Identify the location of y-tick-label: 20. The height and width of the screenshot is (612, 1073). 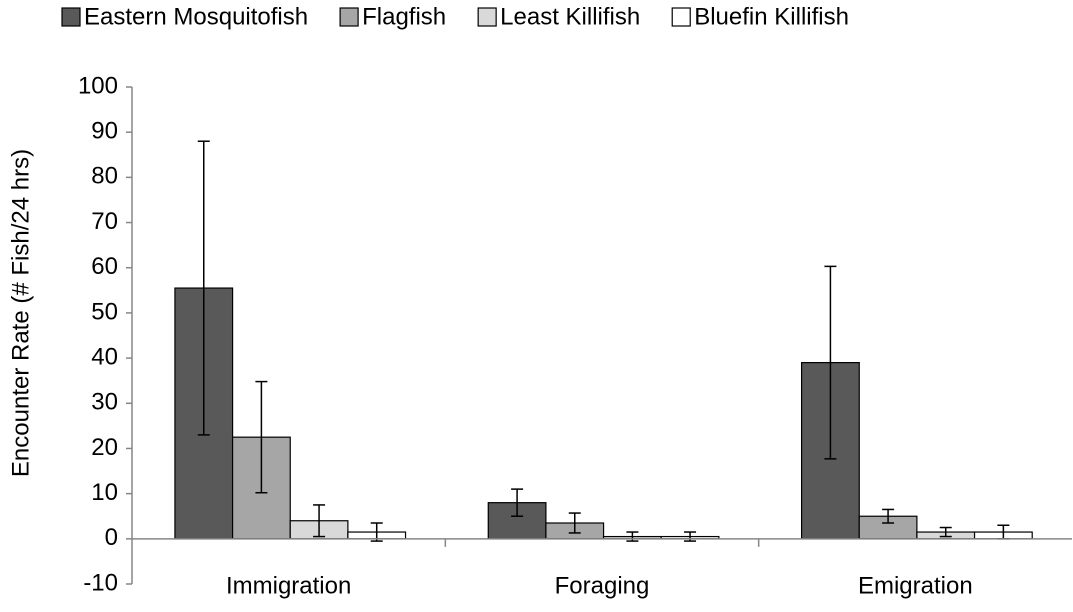
(104, 447).